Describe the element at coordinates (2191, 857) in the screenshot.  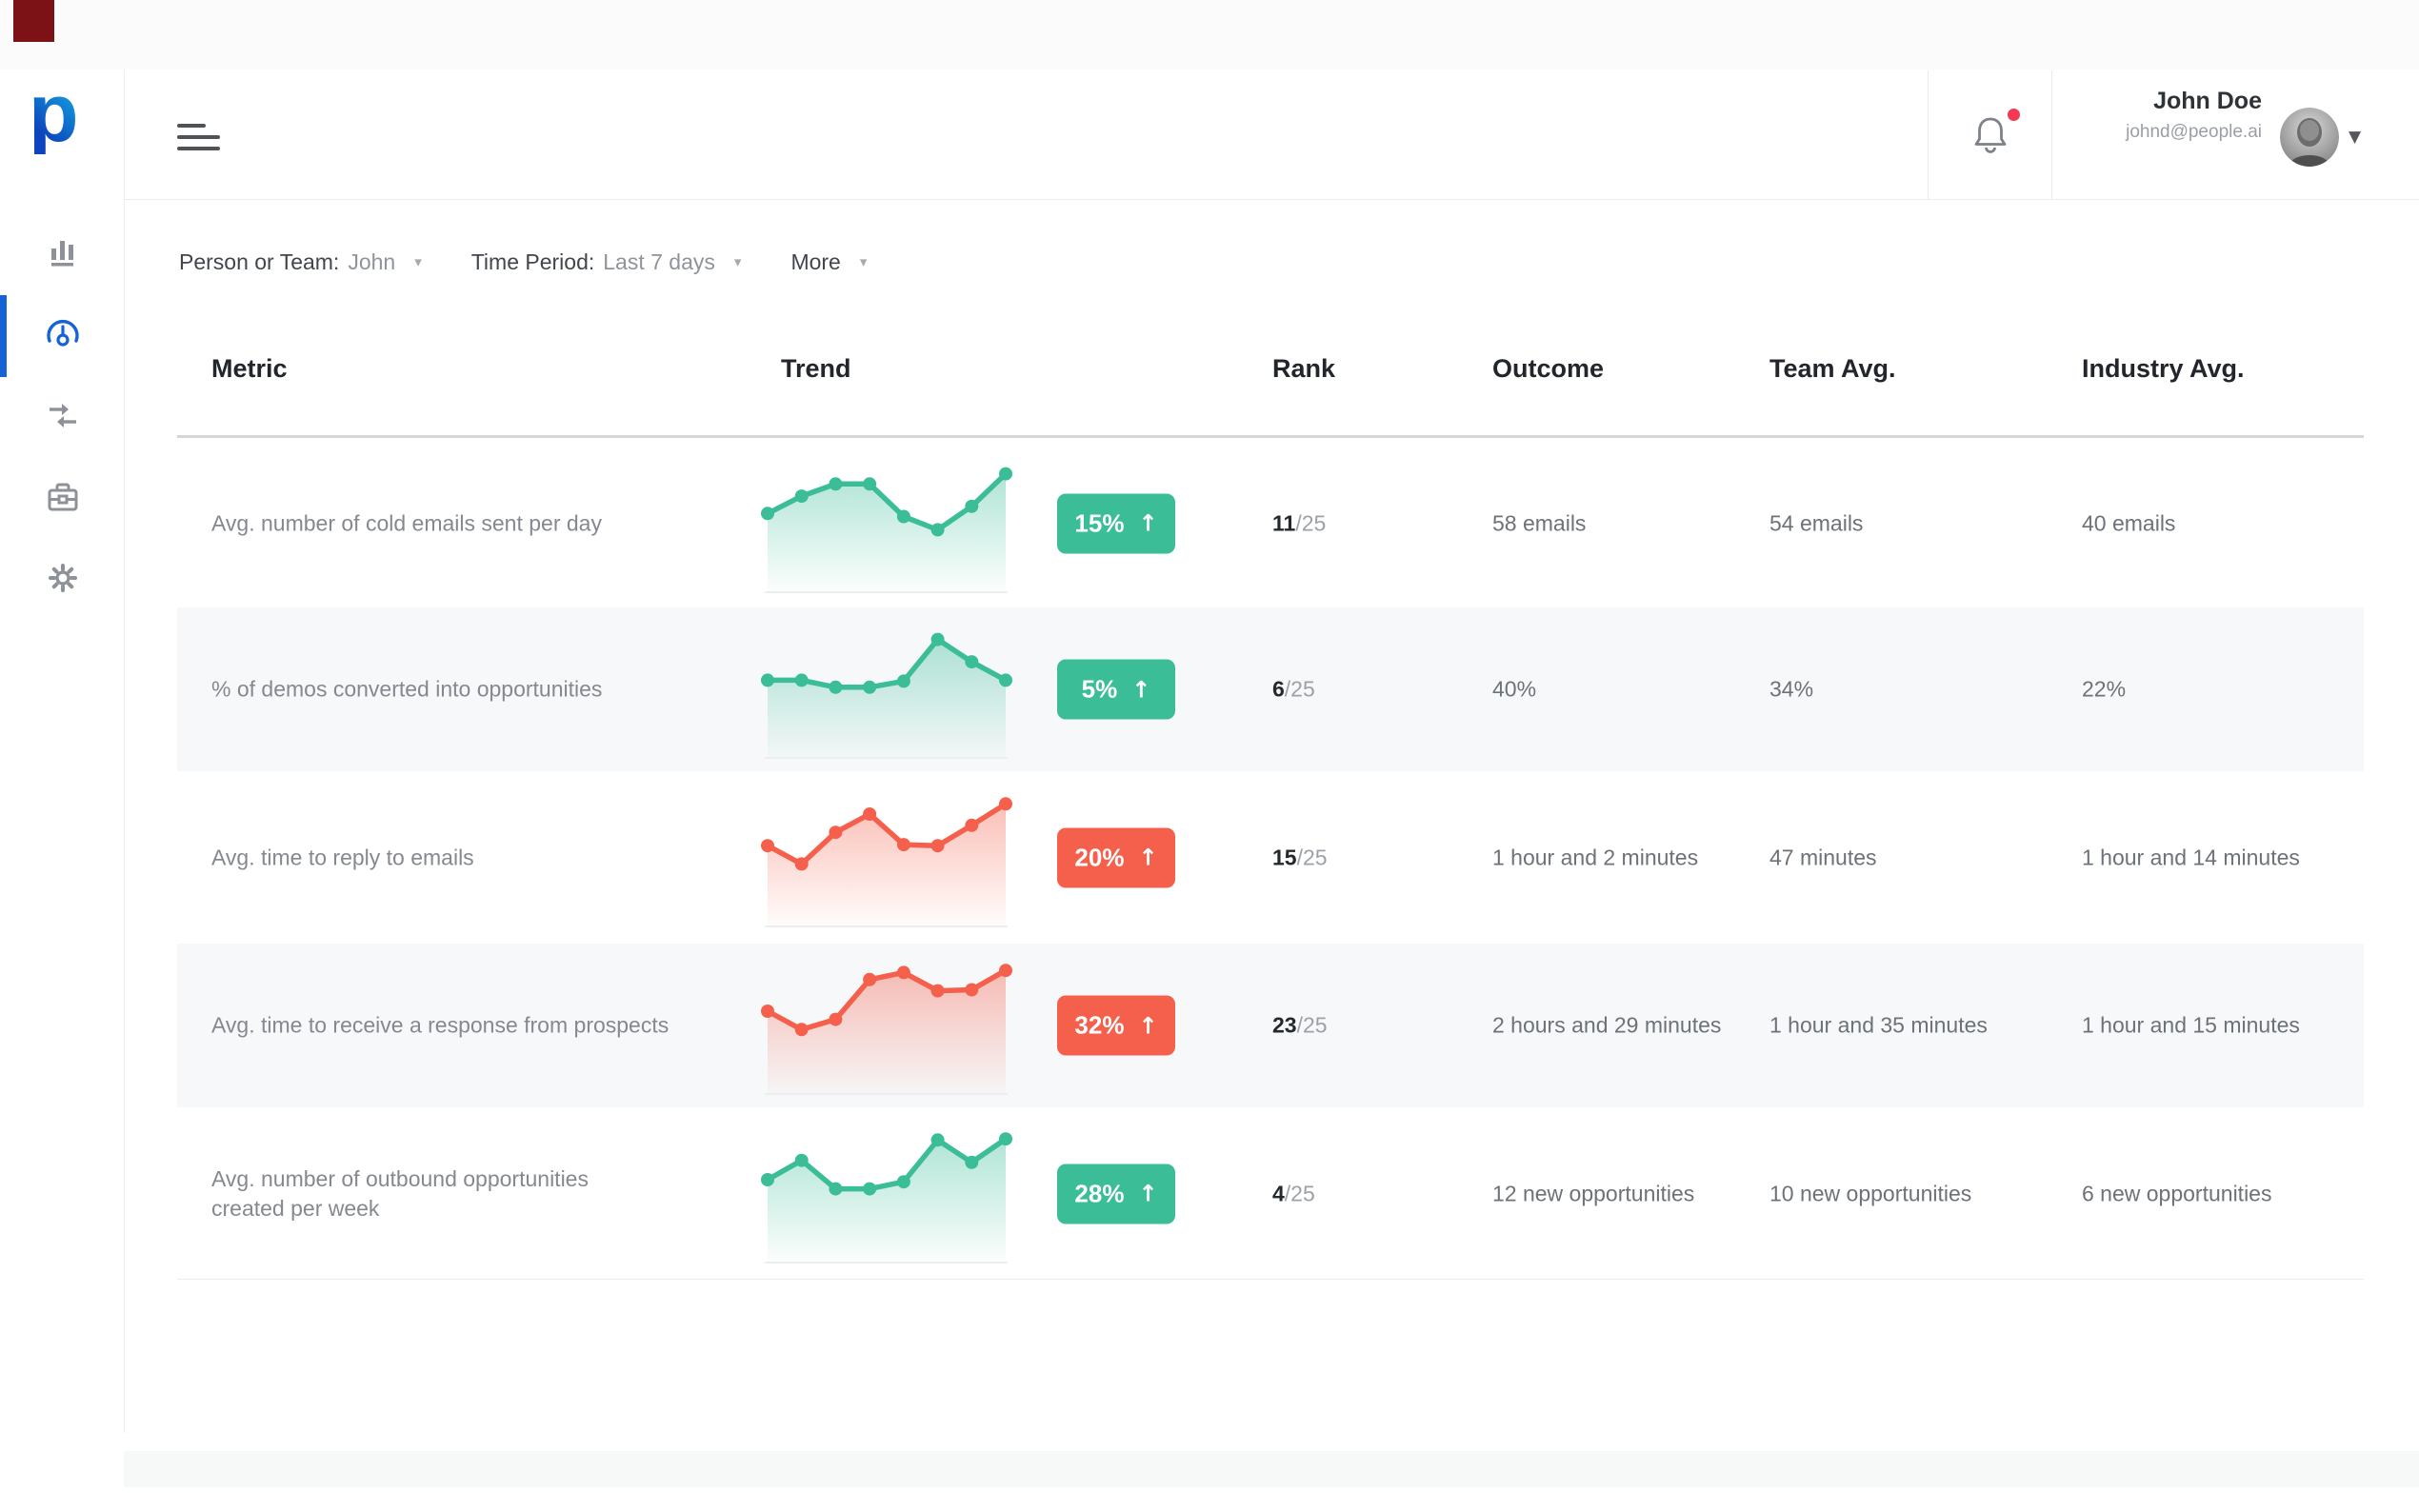
I see `industry-avg-cell: 1 hour and 14 minutes` at that location.